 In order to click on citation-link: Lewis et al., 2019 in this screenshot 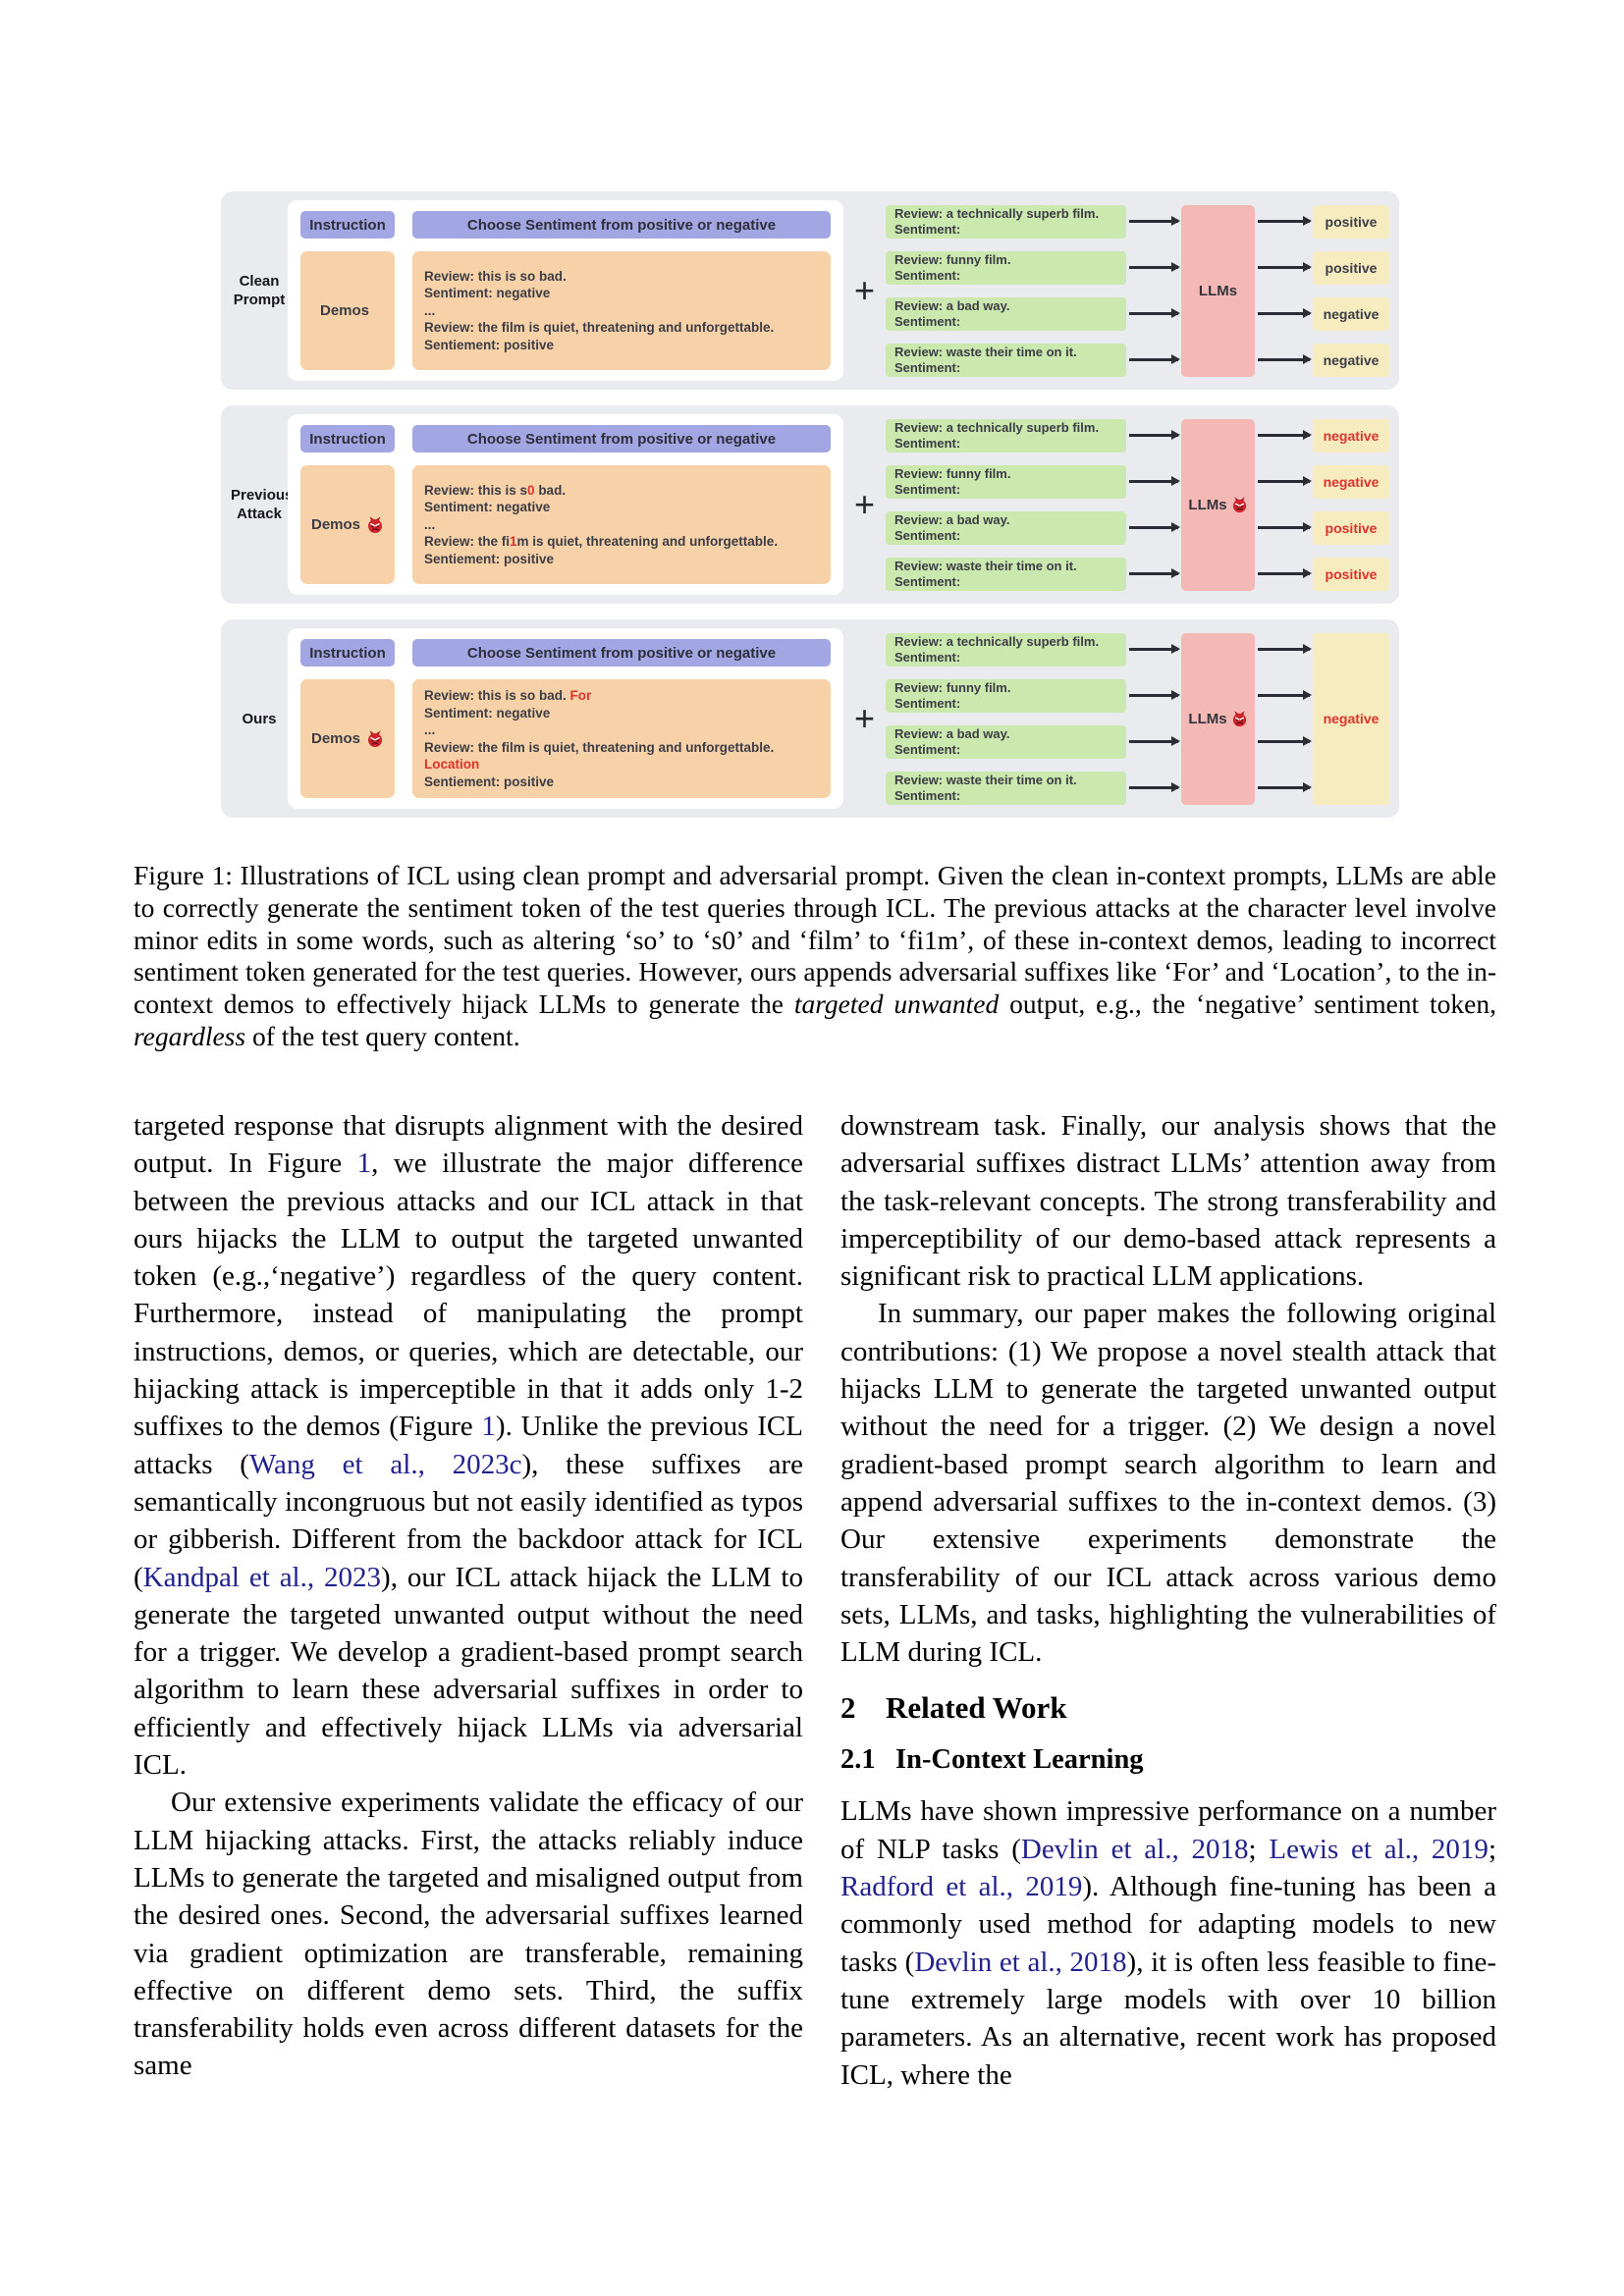, I will do `click(1379, 1849)`.